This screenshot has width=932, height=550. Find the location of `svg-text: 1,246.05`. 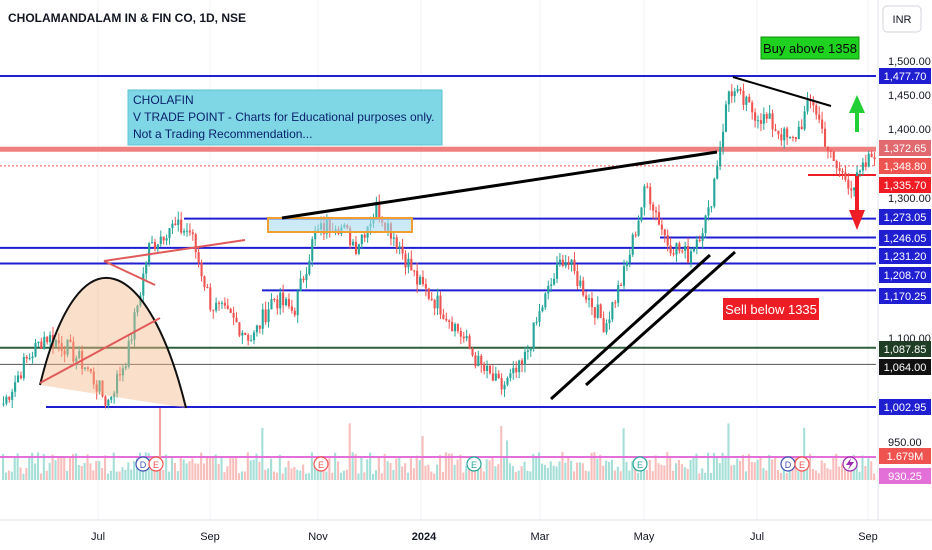

svg-text: 1,246.05 is located at coordinates (905, 239).